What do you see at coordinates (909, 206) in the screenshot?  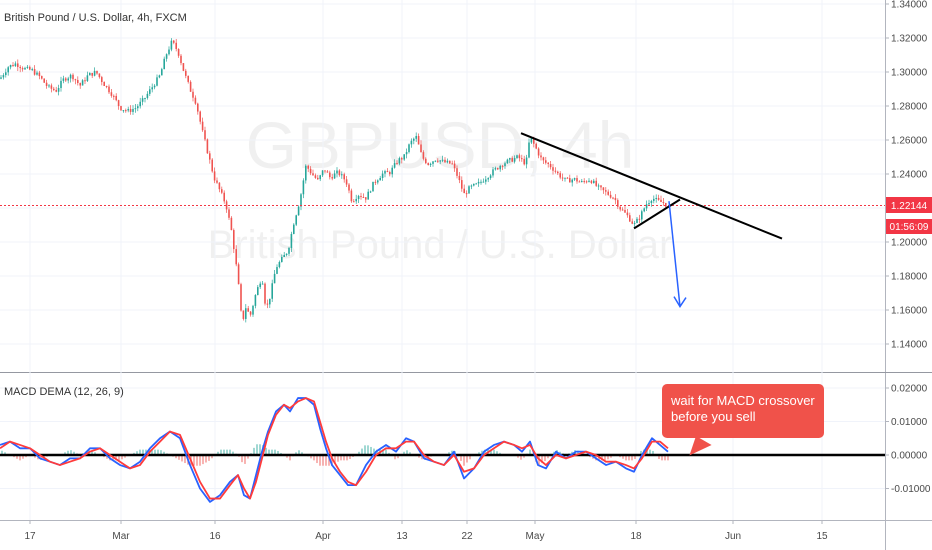 I see `price-tag-value: 1.22144` at bounding box center [909, 206].